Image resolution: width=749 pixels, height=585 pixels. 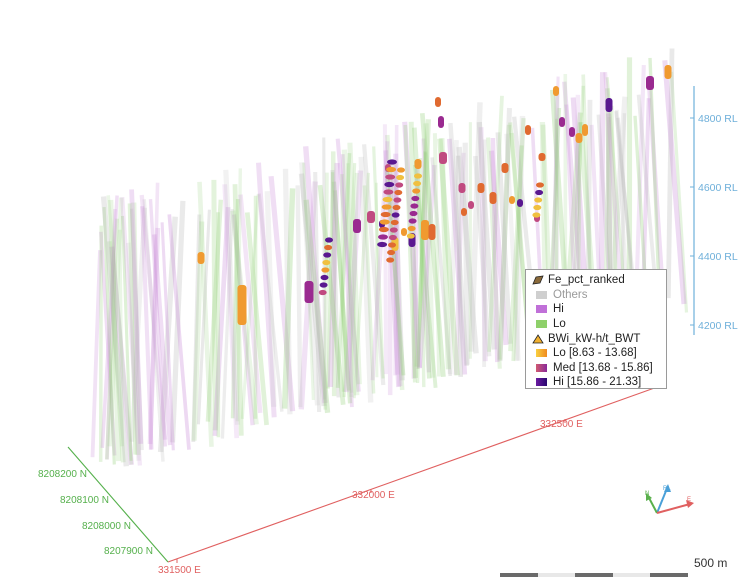 What do you see at coordinates (598, 382) in the screenshot?
I see `legend-item-bwi-hi: Hi [15.86 - 21.33]` at bounding box center [598, 382].